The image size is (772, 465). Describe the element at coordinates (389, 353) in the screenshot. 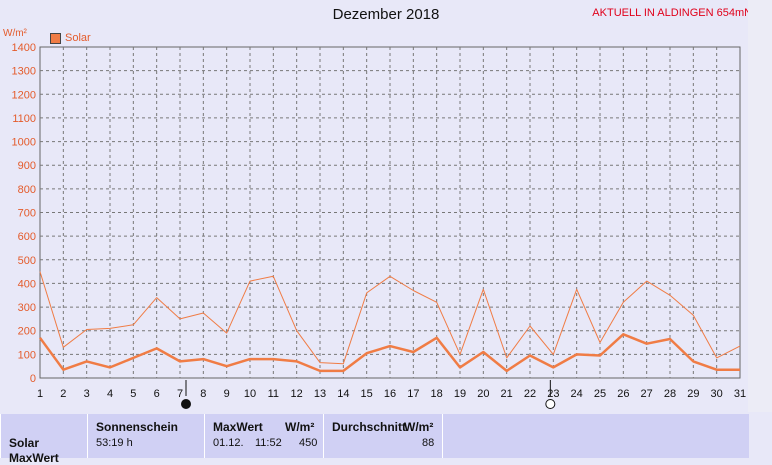

I see `series-line-avg` at that location.